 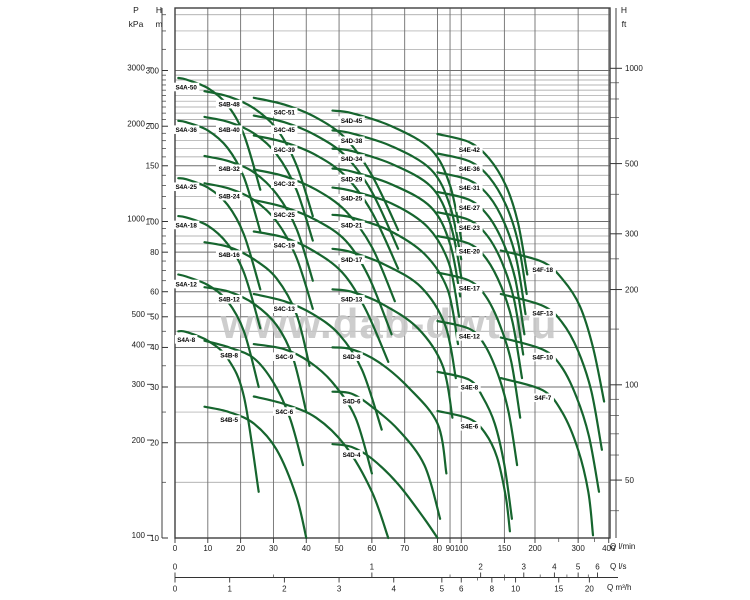 I want to click on curve-label-S4E-17: S4E-17, so click(x=470, y=289).